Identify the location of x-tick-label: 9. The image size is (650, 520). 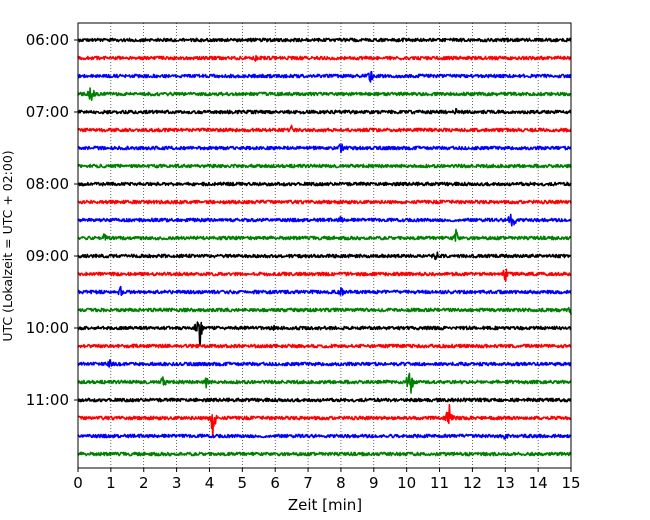
(374, 483).